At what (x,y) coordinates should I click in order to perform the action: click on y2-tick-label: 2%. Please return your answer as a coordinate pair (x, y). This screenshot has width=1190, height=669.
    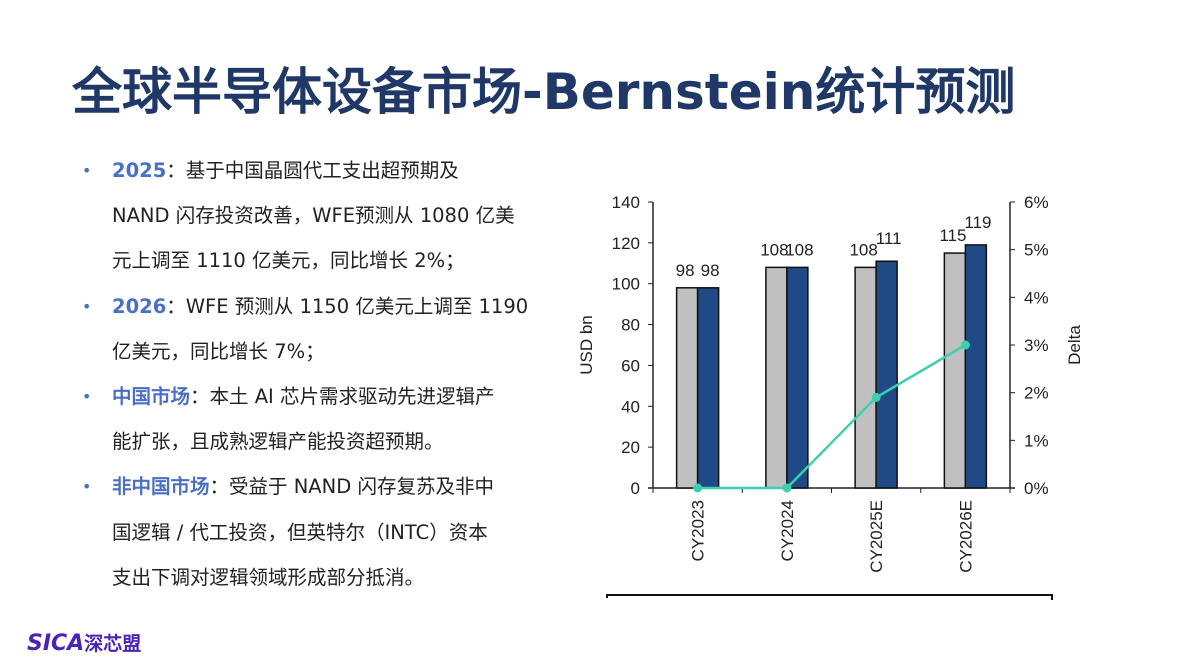
    Looking at the image, I should click on (1036, 393).